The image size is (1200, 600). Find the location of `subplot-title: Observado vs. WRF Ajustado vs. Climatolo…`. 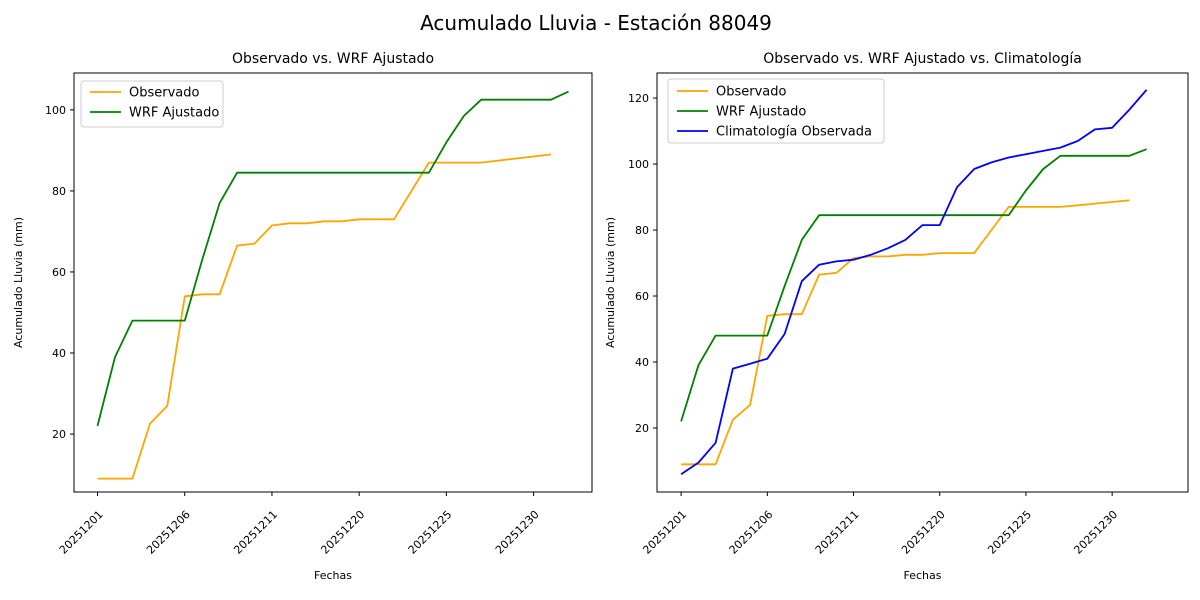

subplot-title: Observado vs. WRF Ajustado vs. Climatolo… is located at coordinates (922, 59).